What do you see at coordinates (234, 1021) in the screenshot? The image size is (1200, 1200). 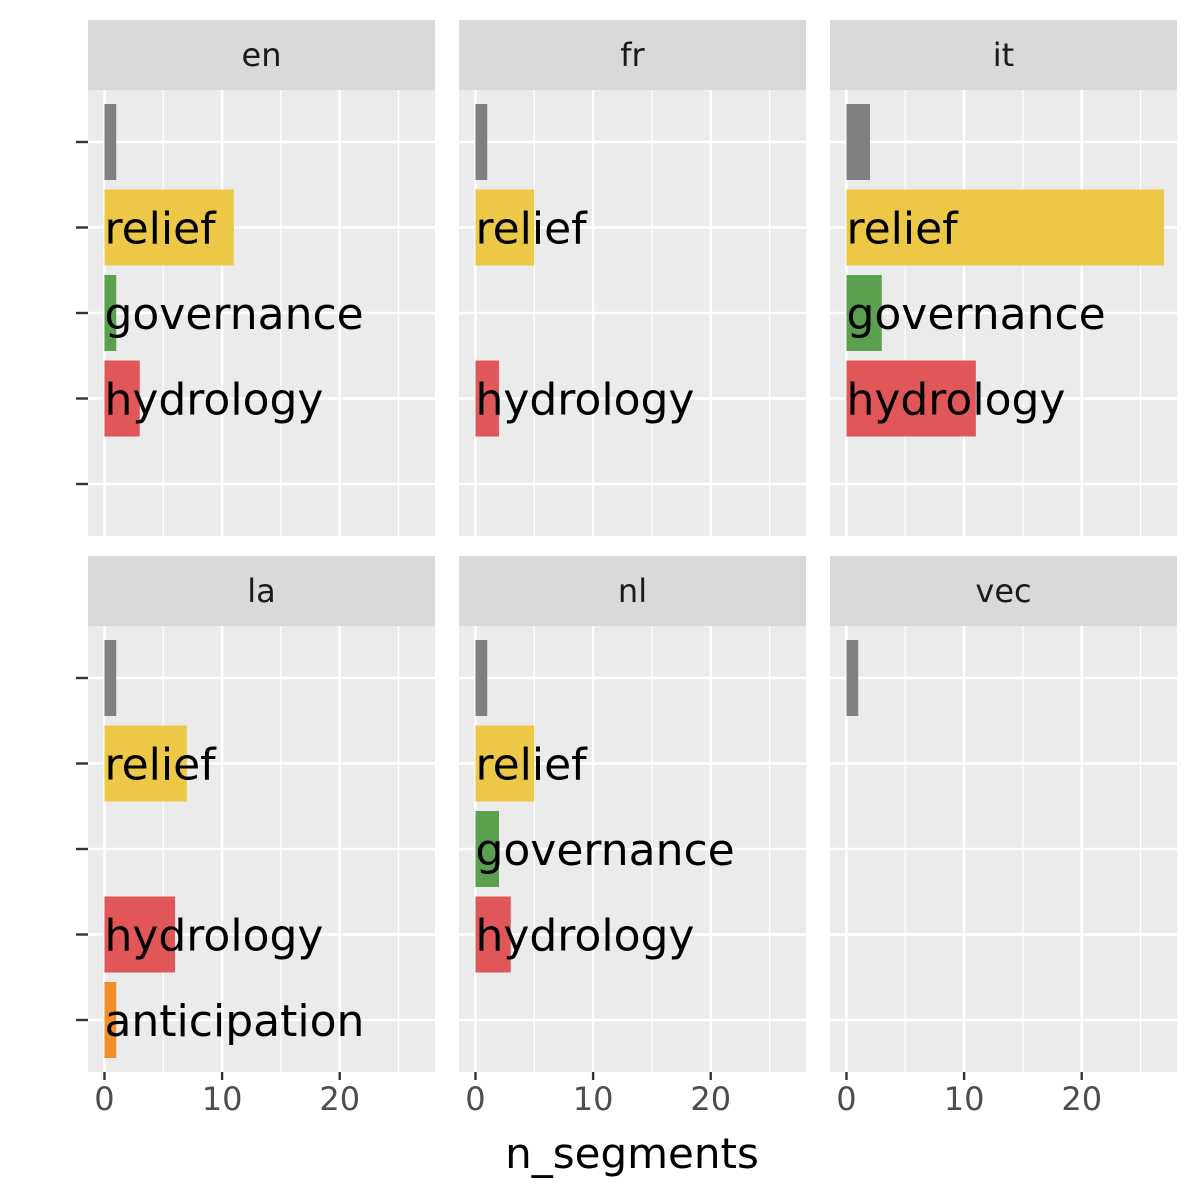 I see `bar-label: anticipation` at bounding box center [234, 1021].